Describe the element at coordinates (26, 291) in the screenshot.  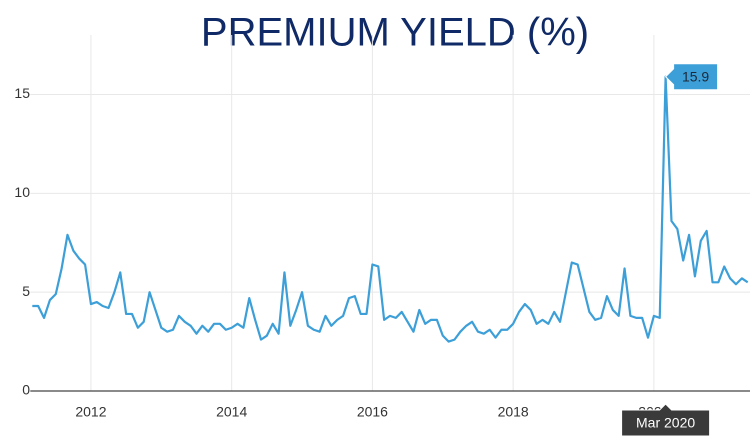
I see `y-tick-label: 5` at that location.